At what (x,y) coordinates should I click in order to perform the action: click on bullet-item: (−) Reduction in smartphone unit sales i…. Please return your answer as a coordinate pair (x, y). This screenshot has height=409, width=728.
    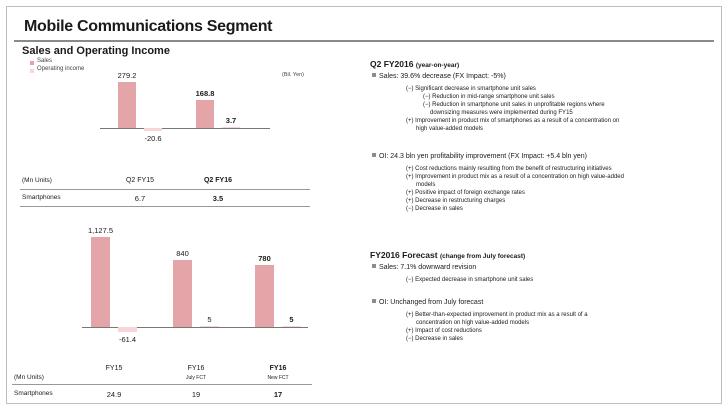
    Looking at the image, I should click on (514, 105).